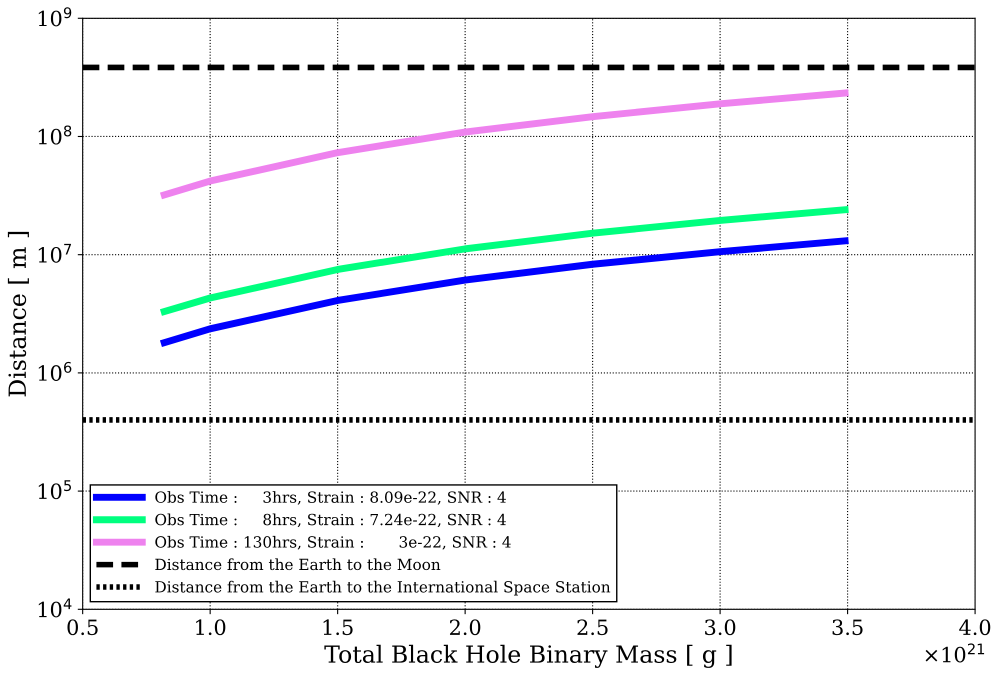  I want to click on x-tick-label: 2.0, so click(465, 627).